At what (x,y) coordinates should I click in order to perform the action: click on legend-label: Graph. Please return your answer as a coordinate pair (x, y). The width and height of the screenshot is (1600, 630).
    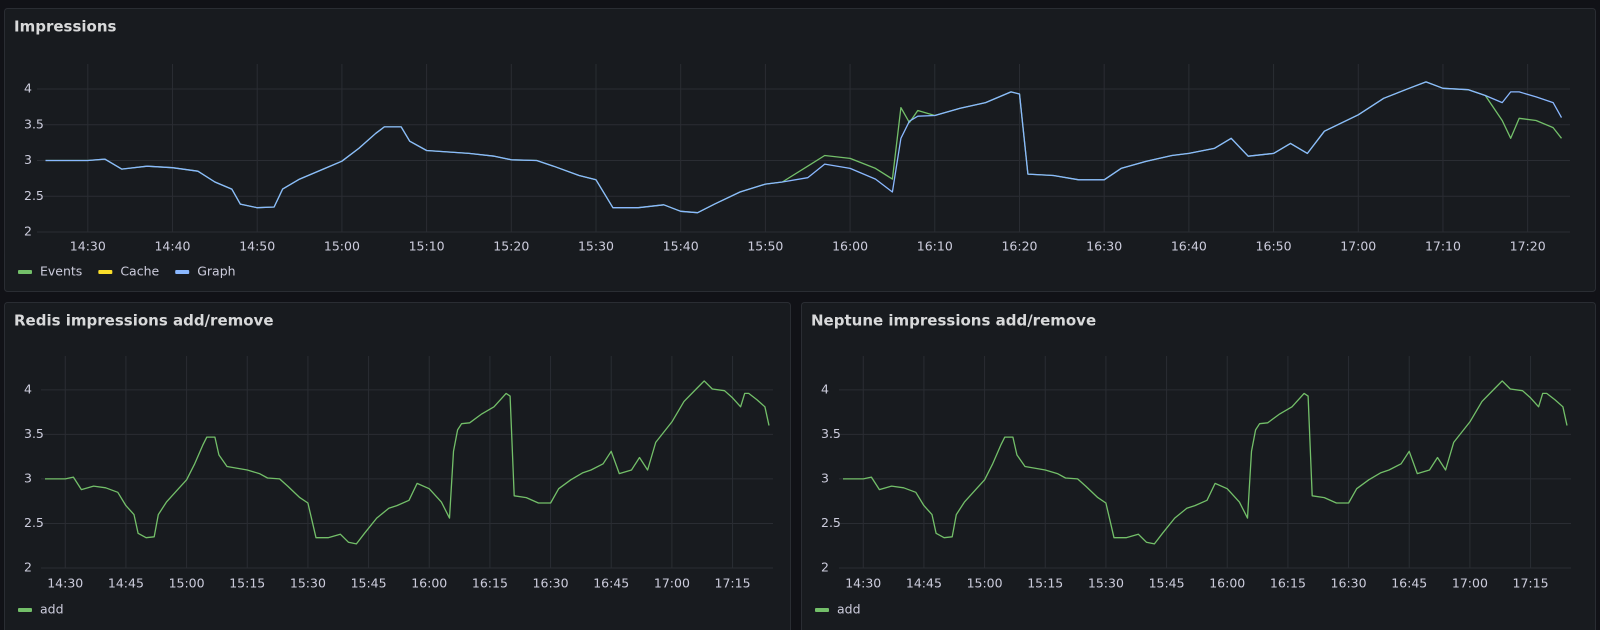
    Looking at the image, I should click on (216, 271).